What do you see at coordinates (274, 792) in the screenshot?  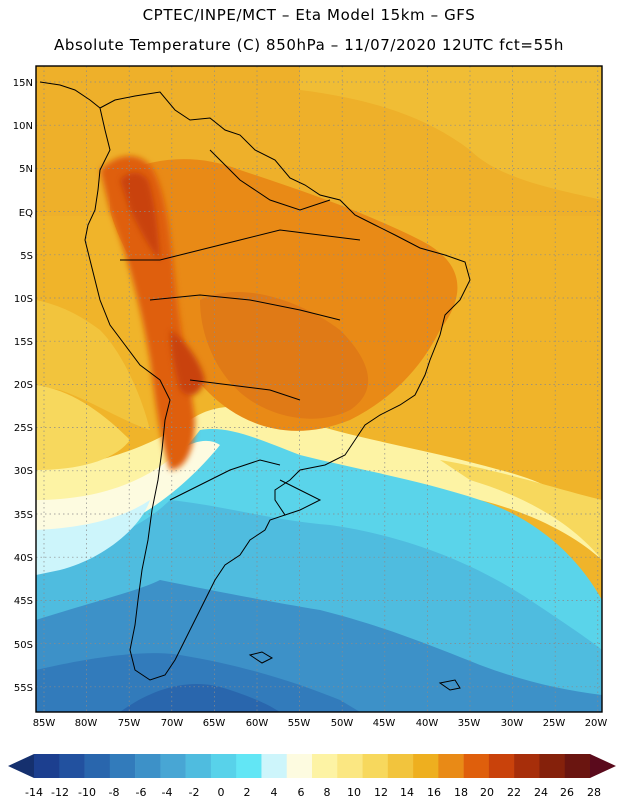 I see `legend-tick: 4` at bounding box center [274, 792].